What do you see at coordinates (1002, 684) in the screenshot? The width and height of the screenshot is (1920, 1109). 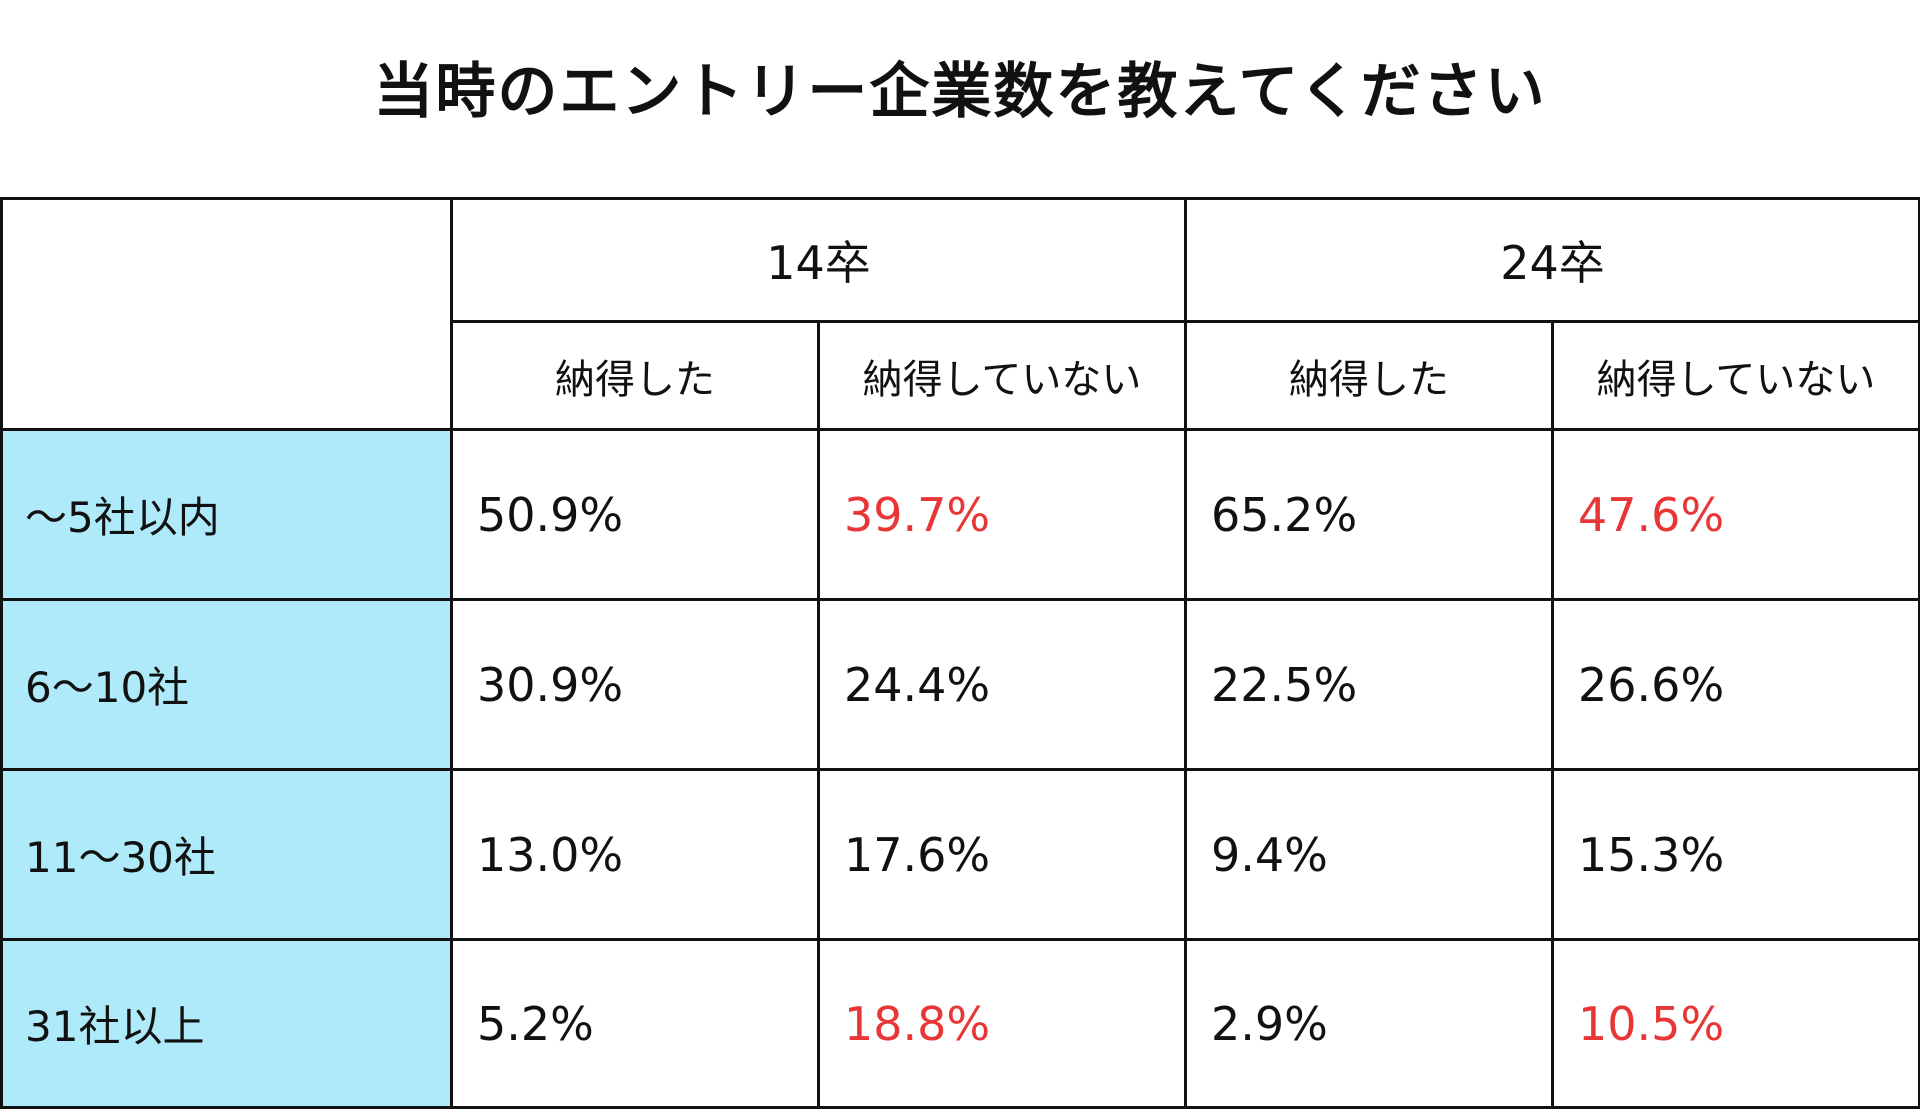 I see `table-cell: 24.4%` at bounding box center [1002, 684].